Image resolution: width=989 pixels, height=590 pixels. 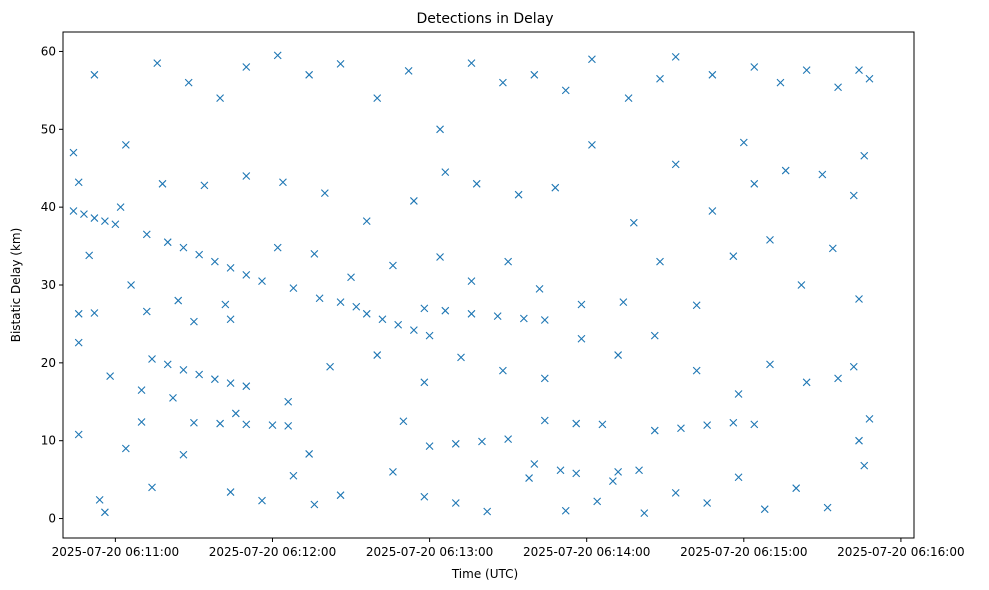 I want to click on y-tick-label: 60, so click(x=48, y=51).